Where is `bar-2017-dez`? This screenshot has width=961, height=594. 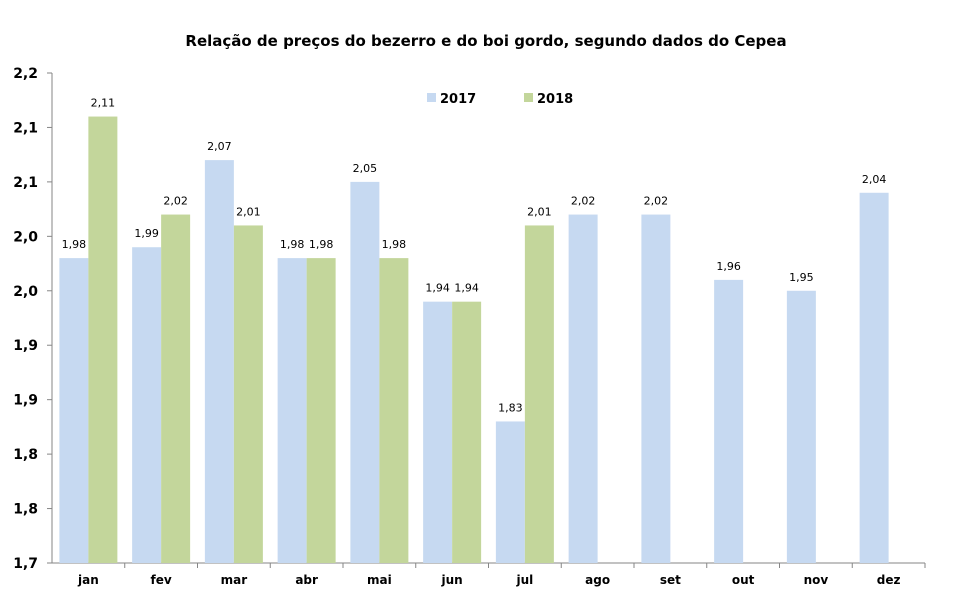
bar-2017-dez is located at coordinates (874, 377).